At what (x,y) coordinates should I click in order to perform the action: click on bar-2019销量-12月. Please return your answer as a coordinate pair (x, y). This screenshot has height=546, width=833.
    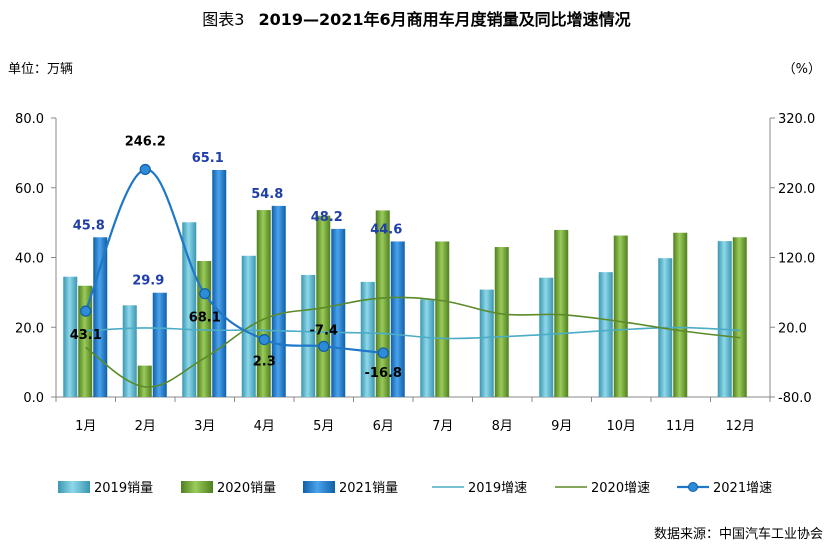
    Looking at the image, I should click on (724, 319).